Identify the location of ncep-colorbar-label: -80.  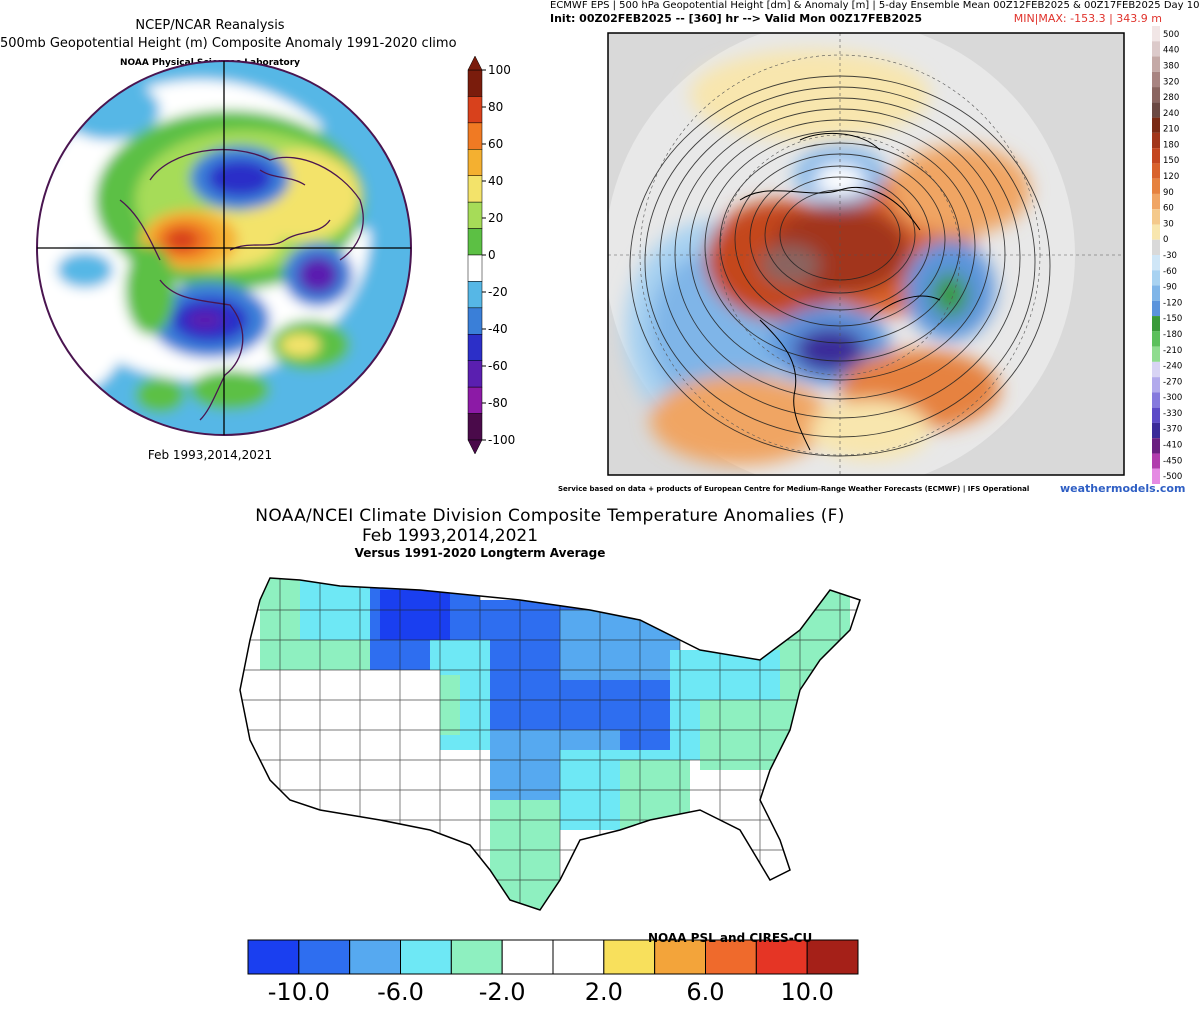
(498, 403).